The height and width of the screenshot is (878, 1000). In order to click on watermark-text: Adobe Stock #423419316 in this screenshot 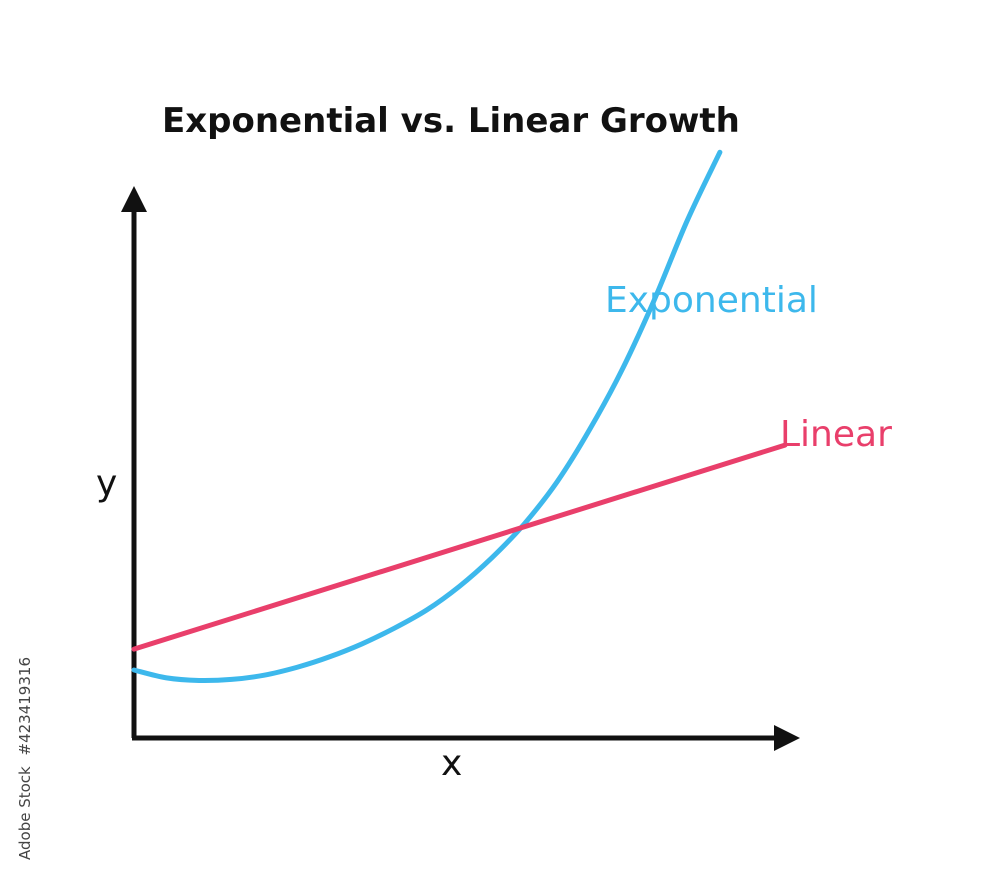, I will do `click(25, 758)`.